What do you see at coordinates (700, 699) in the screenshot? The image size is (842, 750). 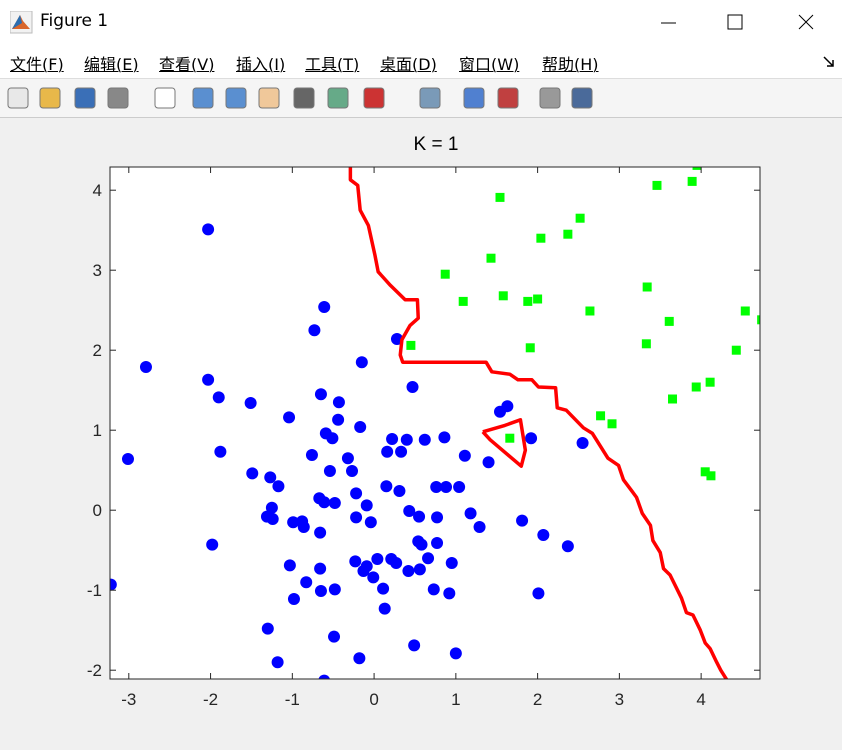 I see `x-tick-label: 4` at bounding box center [700, 699].